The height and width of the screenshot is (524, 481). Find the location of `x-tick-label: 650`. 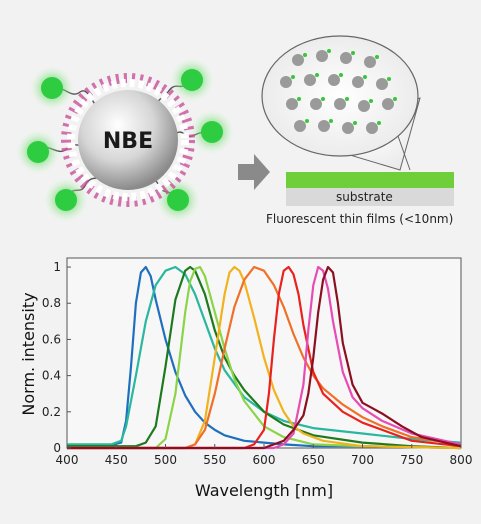

x-tick-label: 650 is located at coordinates (313, 460).